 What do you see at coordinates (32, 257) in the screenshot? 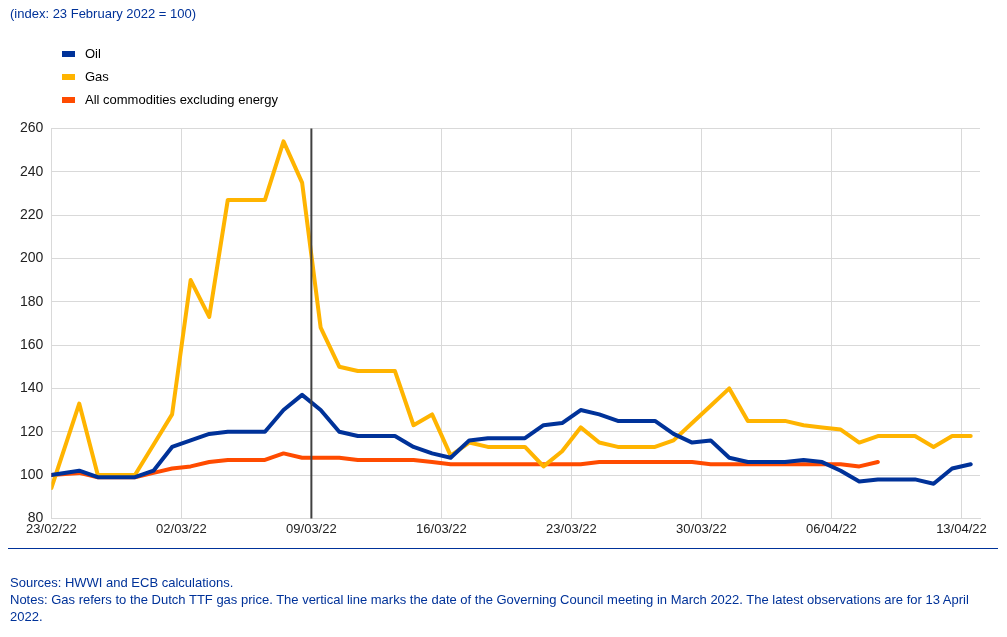
I see `y-tick-label: 200` at bounding box center [32, 257].